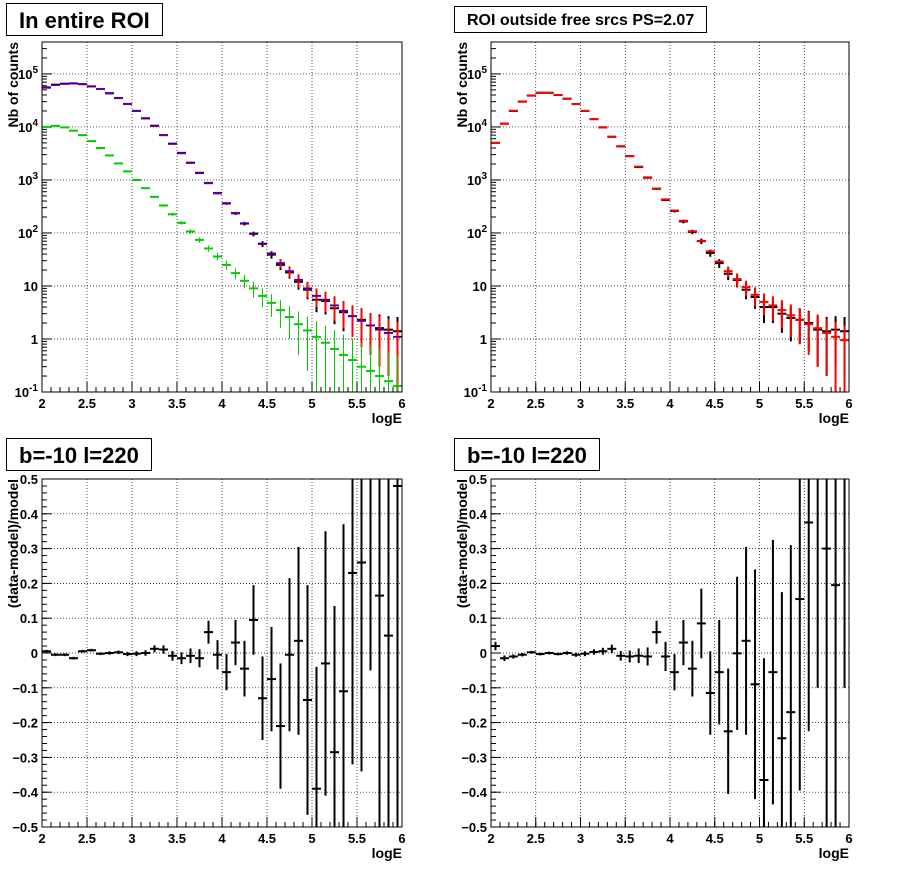 This screenshot has height=871, width=898. Describe the element at coordinates (87, 838) in the screenshot. I see `x-tick-label: 2.5` at that location.